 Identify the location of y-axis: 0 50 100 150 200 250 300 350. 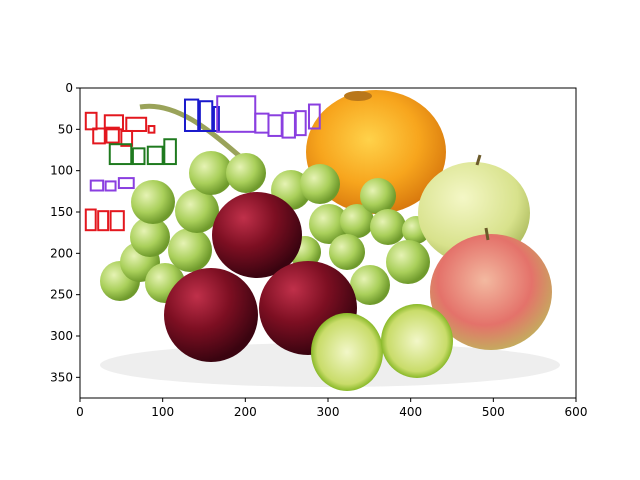
(65, 232).